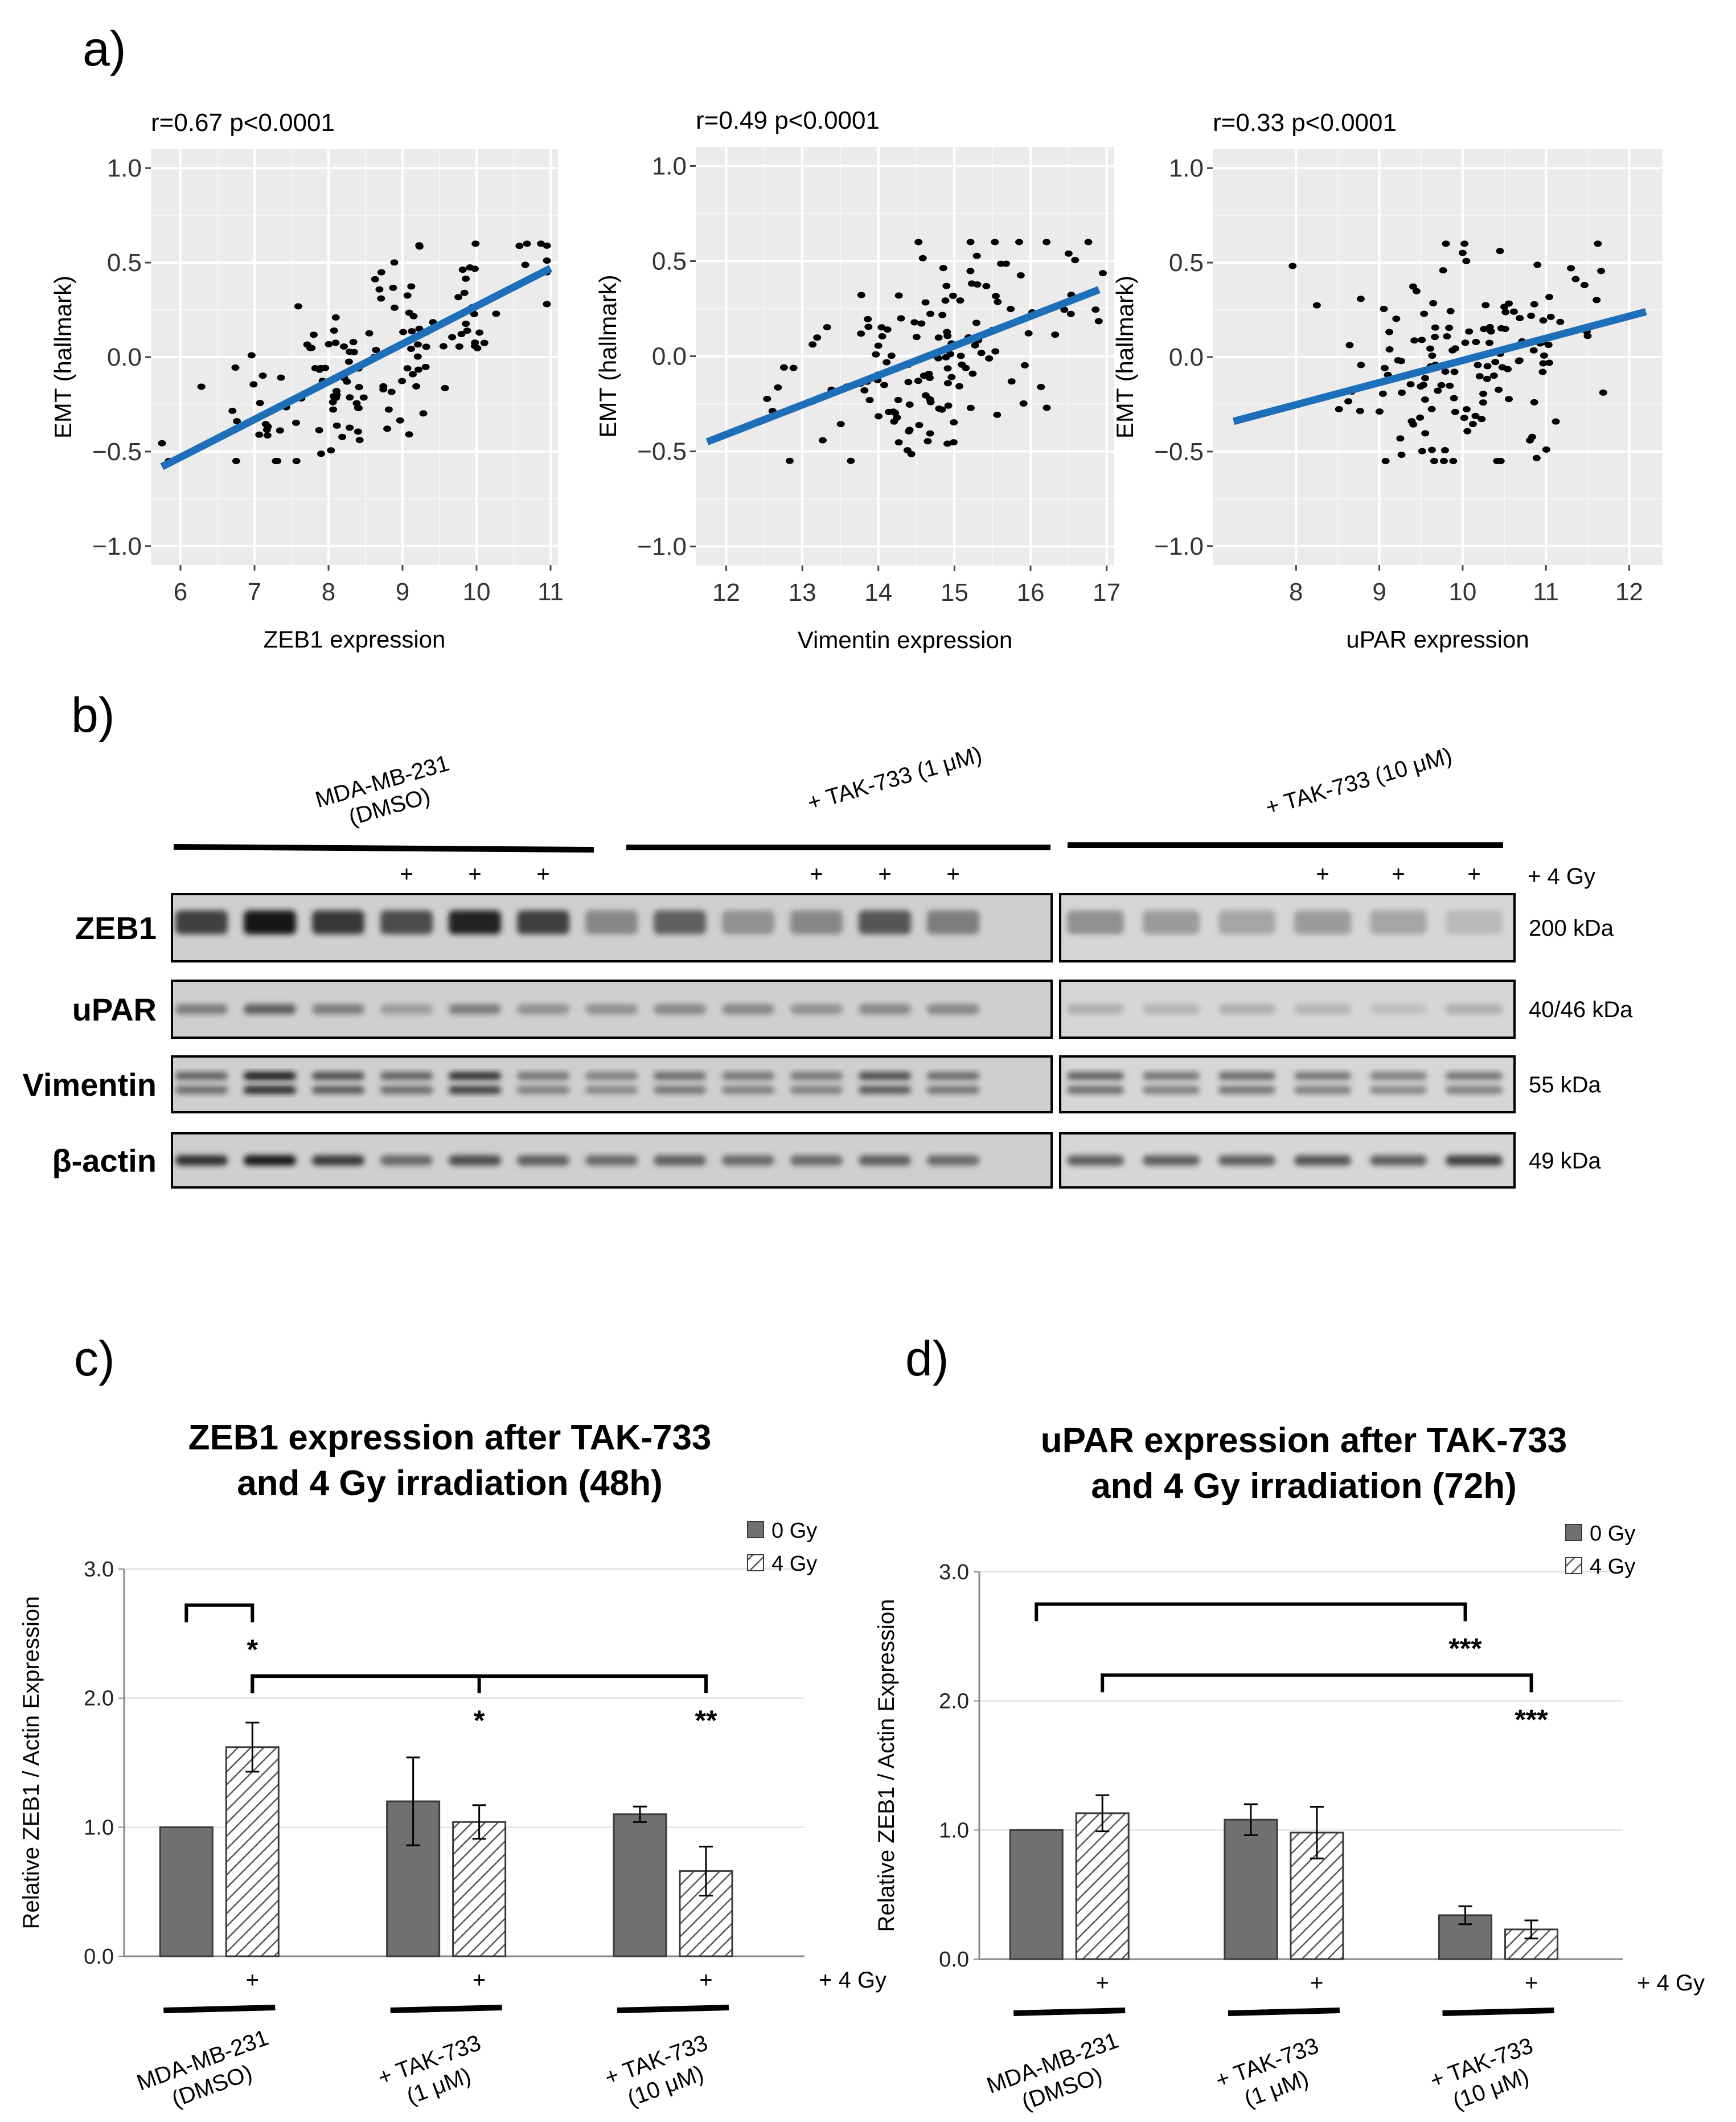 The image size is (1736, 2122). I want to click on significance-label: *, so click(480, 1720).